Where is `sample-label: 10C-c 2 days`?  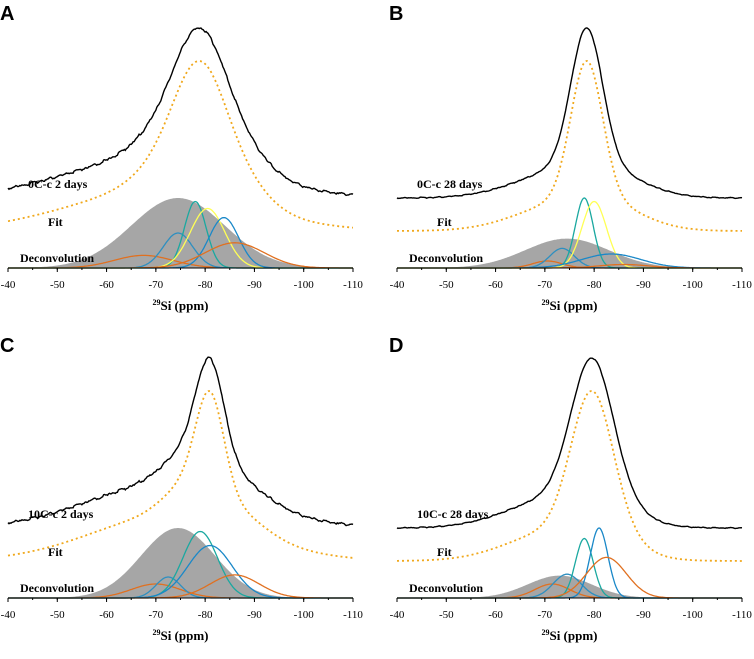
sample-label: 10C-c 2 days is located at coordinates (61, 514).